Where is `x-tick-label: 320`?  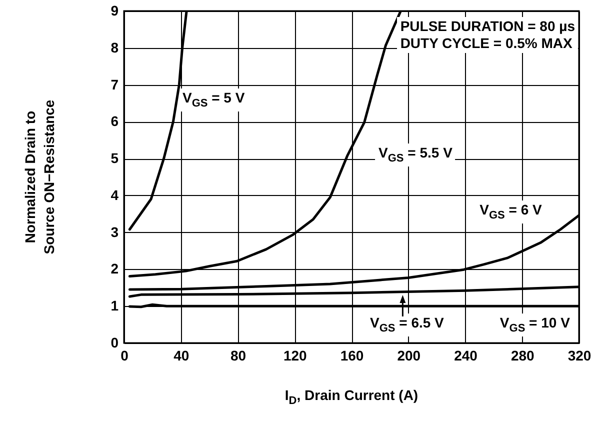
x-tick-label: 320 is located at coordinates (580, 356).